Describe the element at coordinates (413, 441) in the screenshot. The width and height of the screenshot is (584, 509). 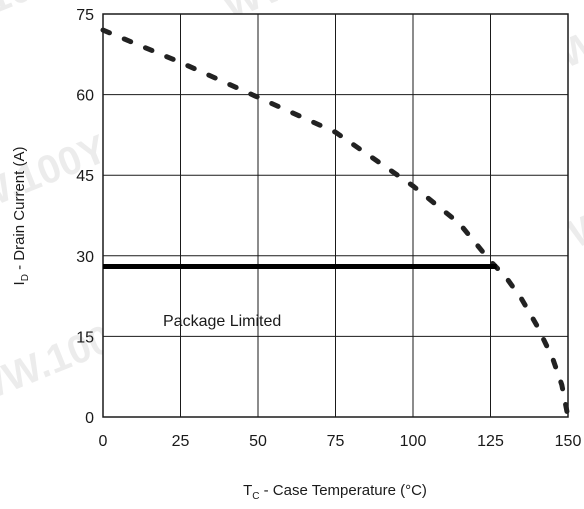
I see `x-tick-label: 100` at that location.